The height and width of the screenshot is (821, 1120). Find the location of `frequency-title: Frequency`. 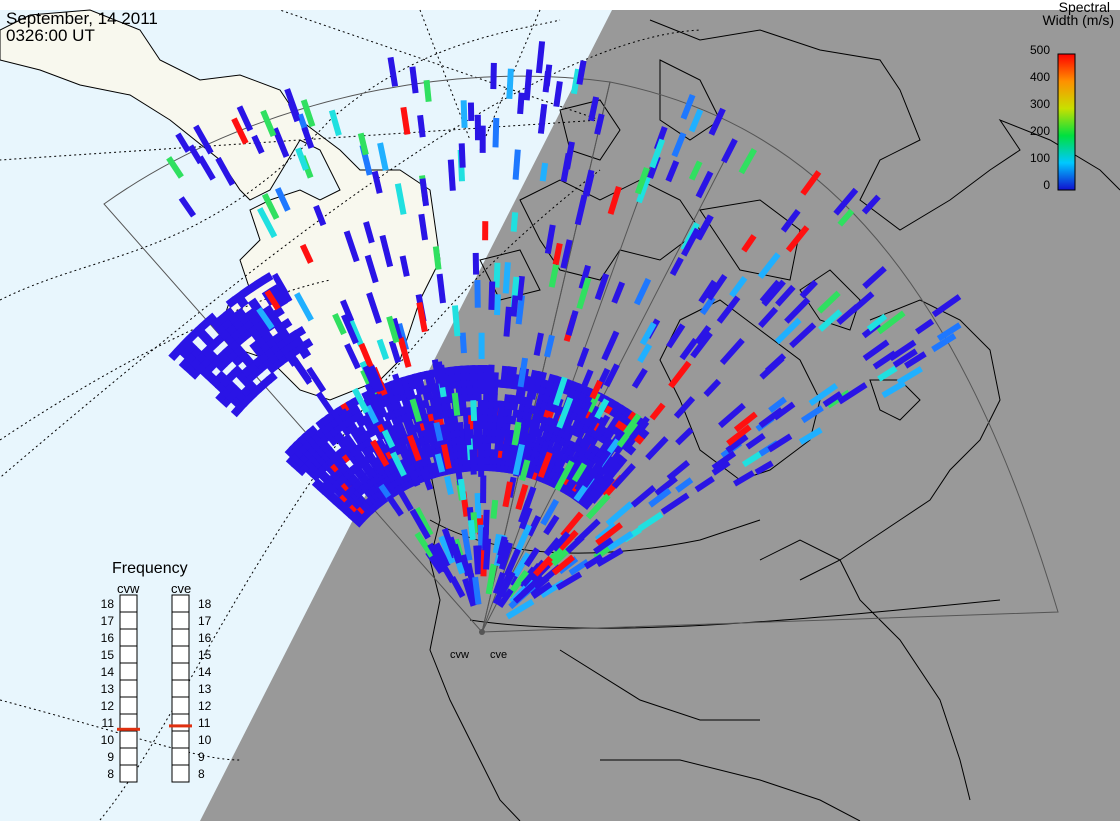

frequency-title: Frequency is located at coordinates (150, 568).